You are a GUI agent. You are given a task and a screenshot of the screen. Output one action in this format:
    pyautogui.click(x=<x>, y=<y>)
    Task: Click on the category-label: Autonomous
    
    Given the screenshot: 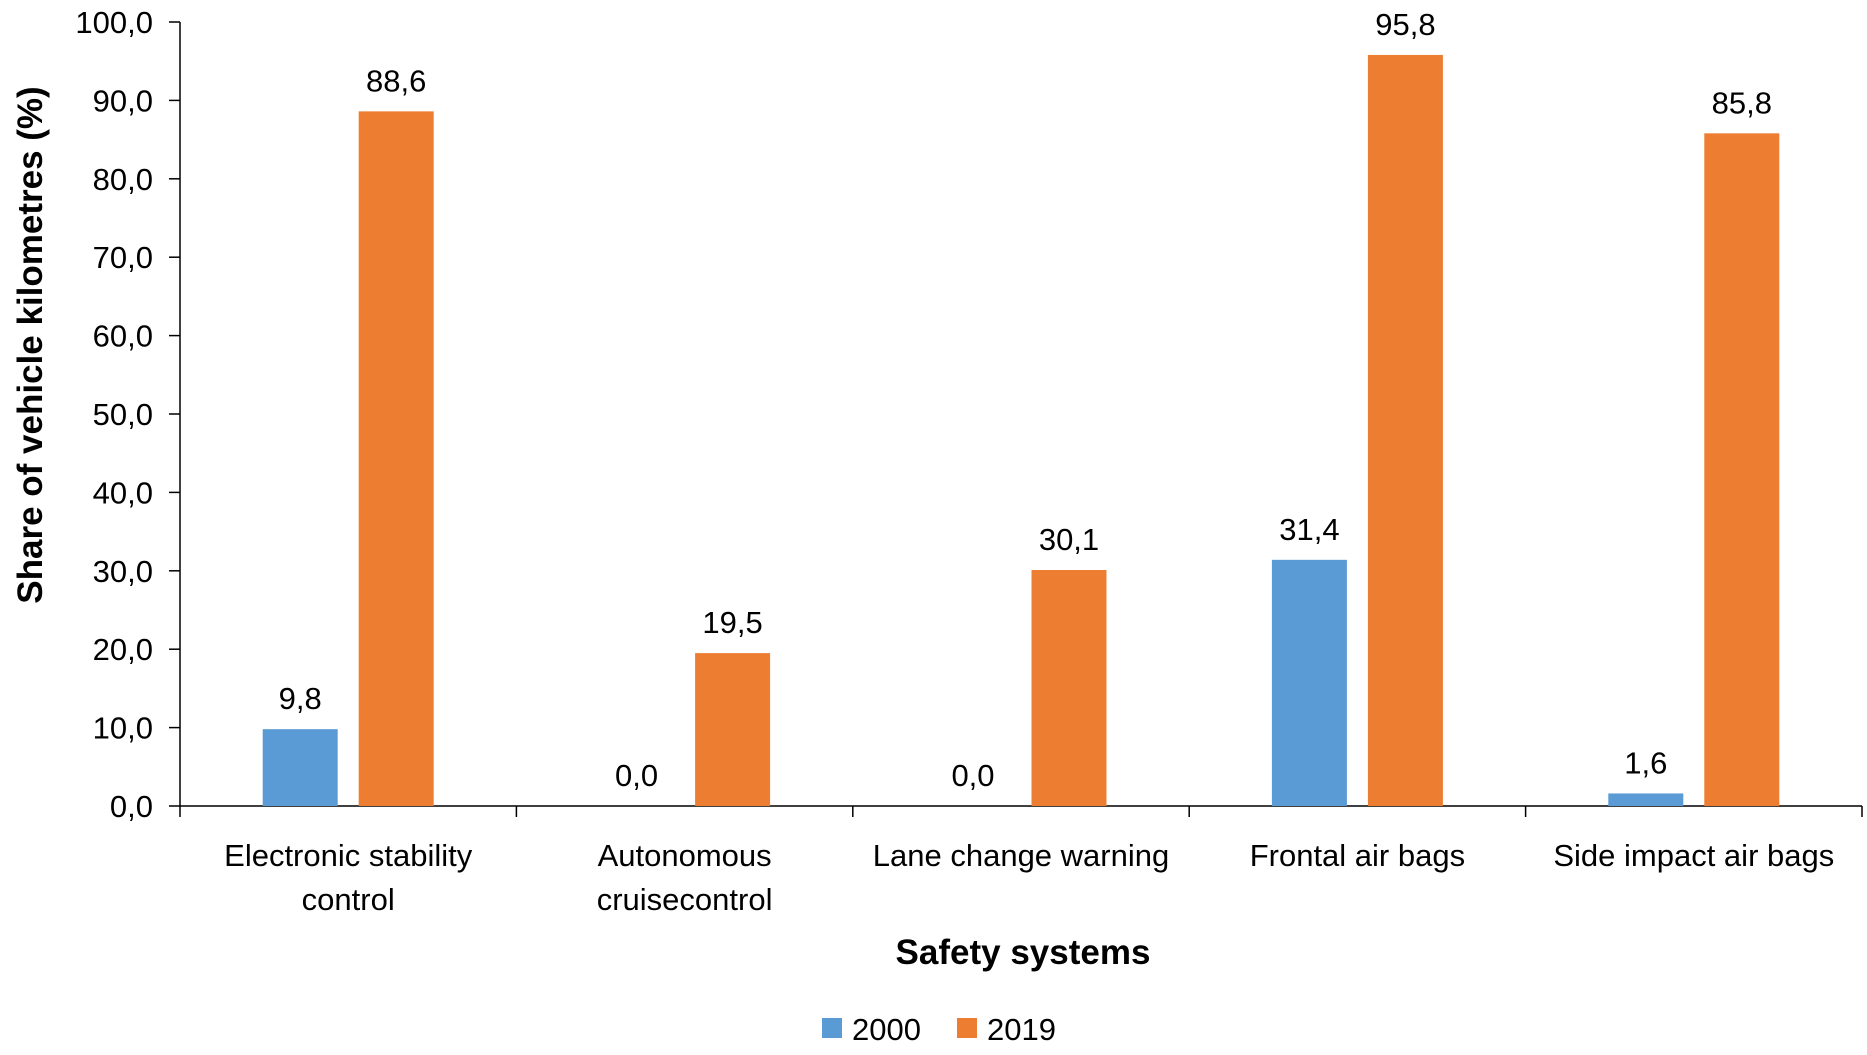 What is the action you would take?
    pyautogui.click(x=685, y=855)
    